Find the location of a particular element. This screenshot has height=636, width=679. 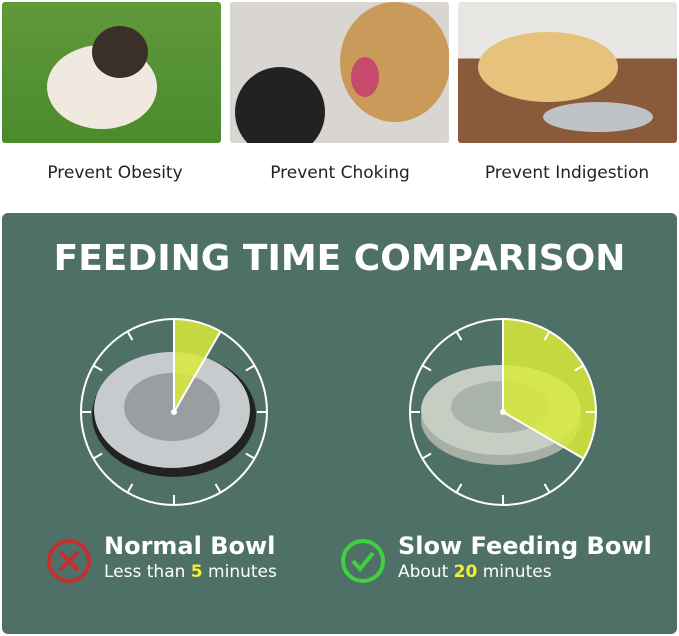

dog-mouth-photo is located at coordinates (339, 72).